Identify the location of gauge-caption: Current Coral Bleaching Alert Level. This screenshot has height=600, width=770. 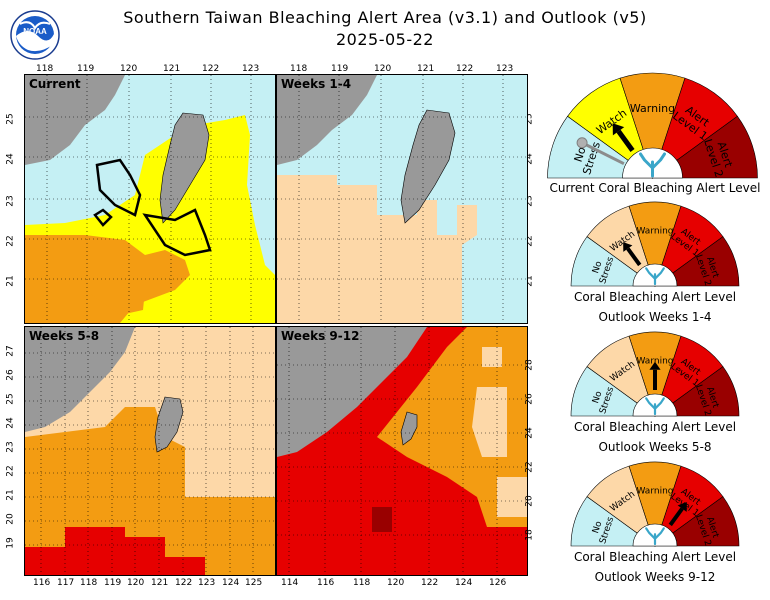
(655, 188).